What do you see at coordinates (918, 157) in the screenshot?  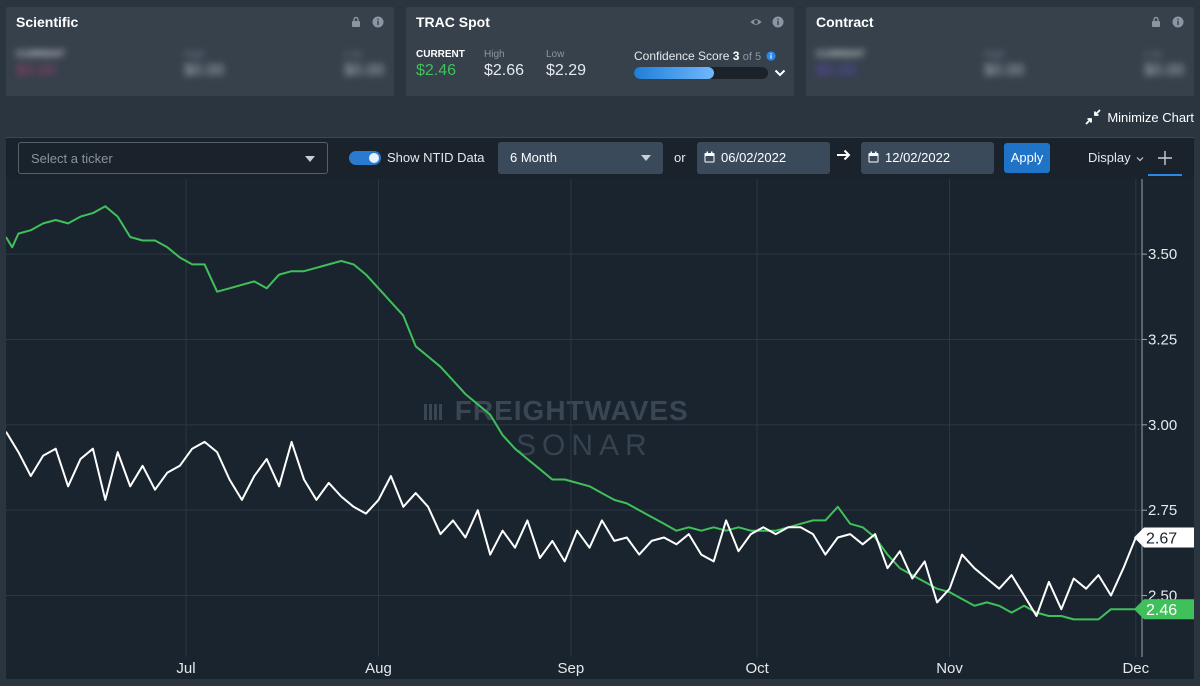 I see `end-date-value: 12/02/2022` at bounding box center [918, 157].